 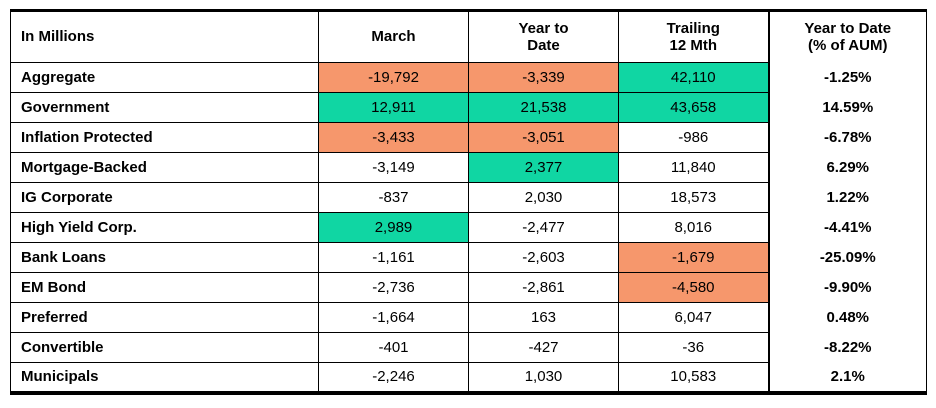 What do you see at coordinates (164, 377) in the screenshot?
I see `row-label: Municipals` at bounding box center [164, 377].